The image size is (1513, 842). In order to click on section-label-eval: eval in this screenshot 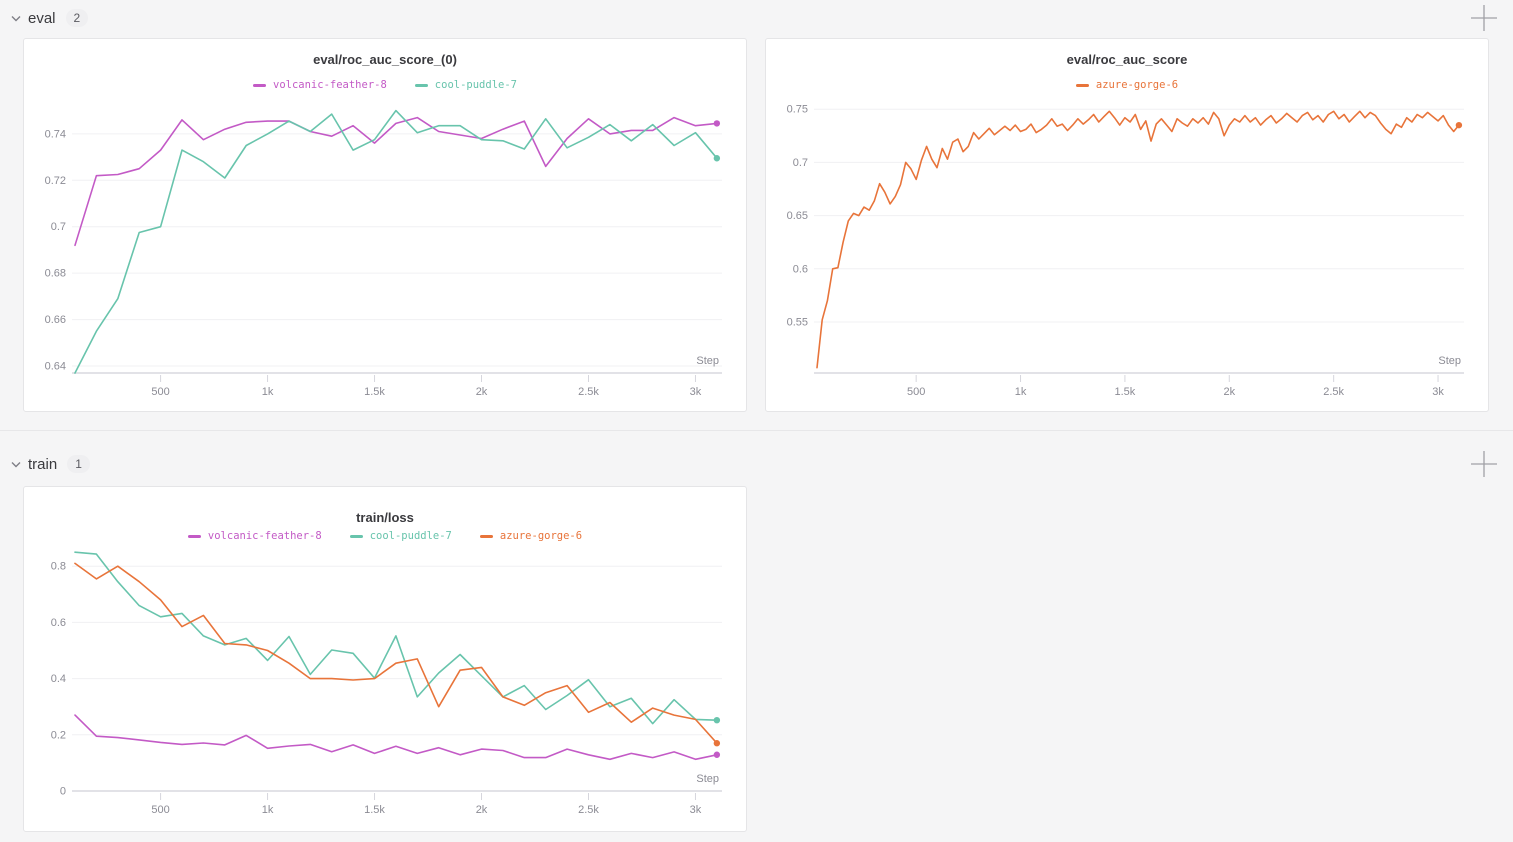, I will do `click(42, 18)`.